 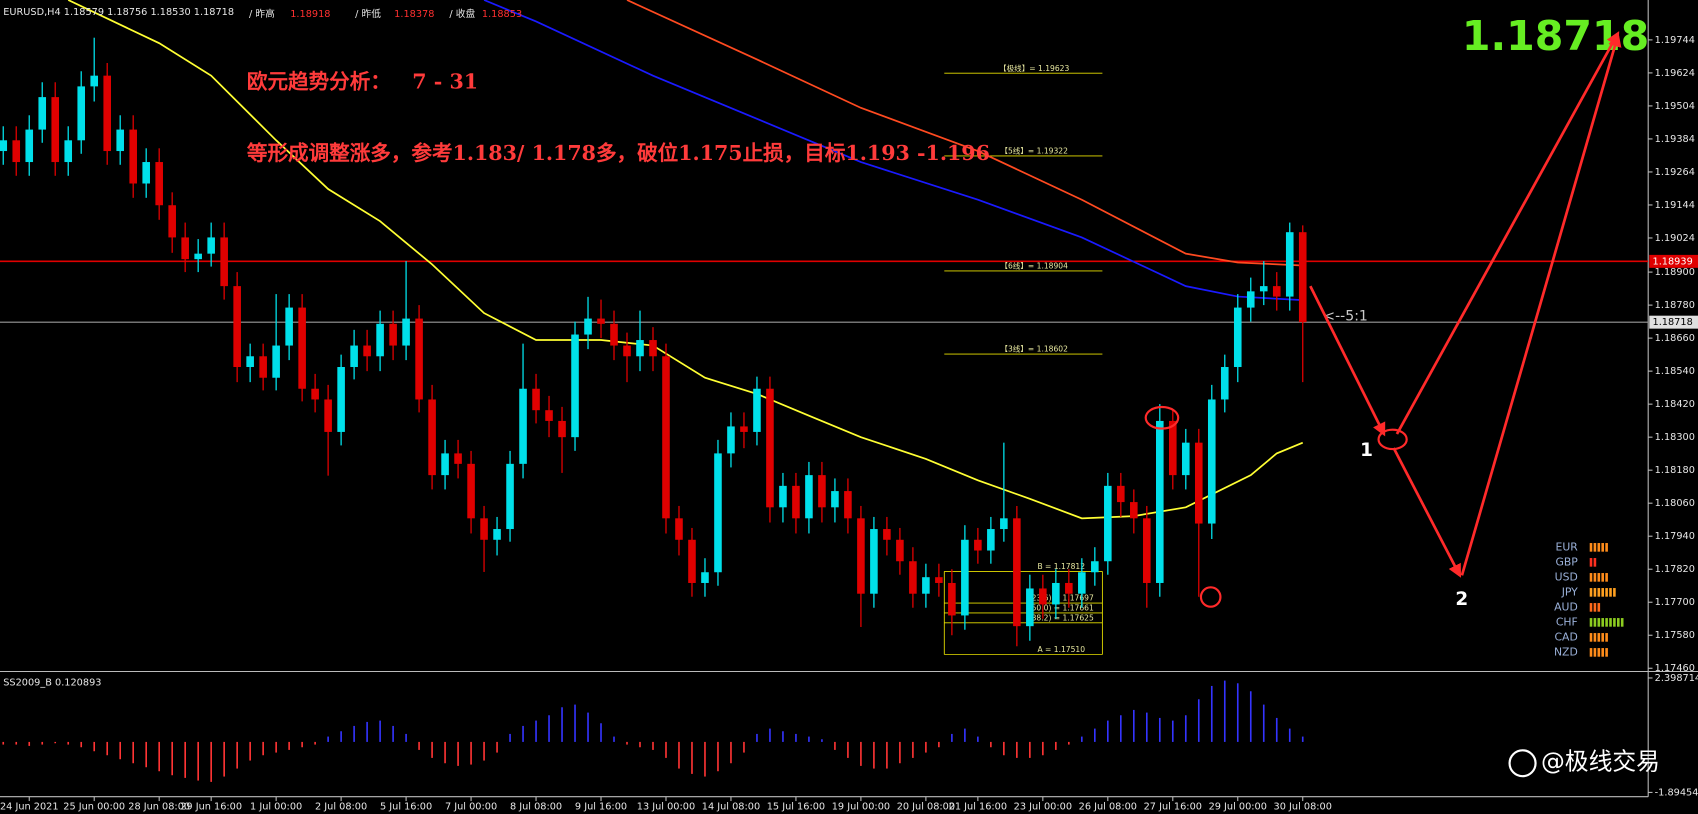 What do you see at coordinates (1675, 668) in the screenshot?
I see `y-tick-label: 1.17460` at bounding box center [1675, 668].